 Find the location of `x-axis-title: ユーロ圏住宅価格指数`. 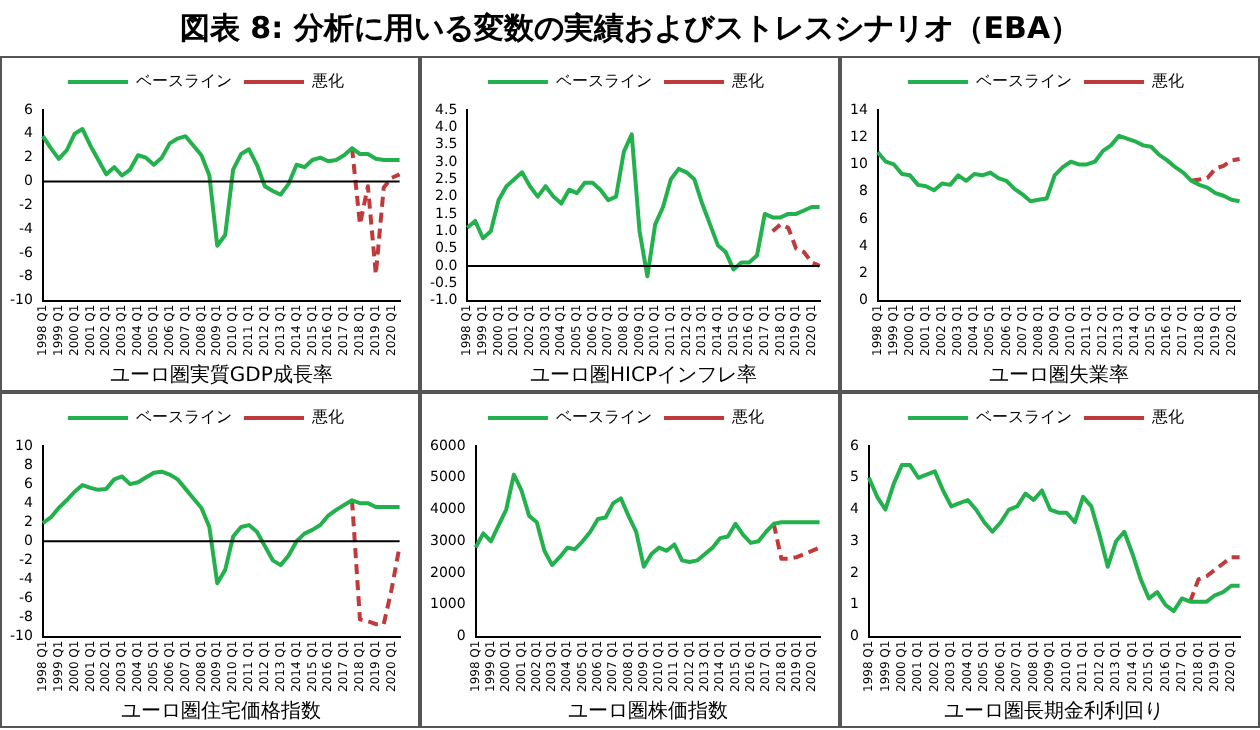

x-axis-title: ユーロ圏住宅価格指数 is located at coordinates (221, 711).